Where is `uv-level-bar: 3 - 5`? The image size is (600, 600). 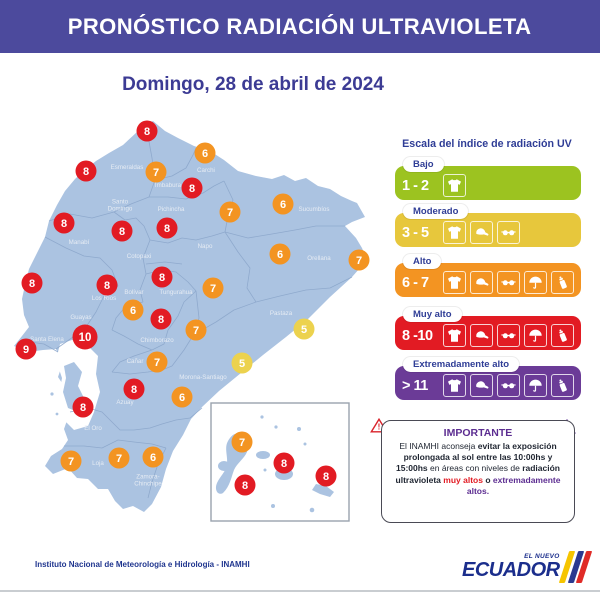
uv-level-bar: 3 - 5 is located at coordinates (488, 230).